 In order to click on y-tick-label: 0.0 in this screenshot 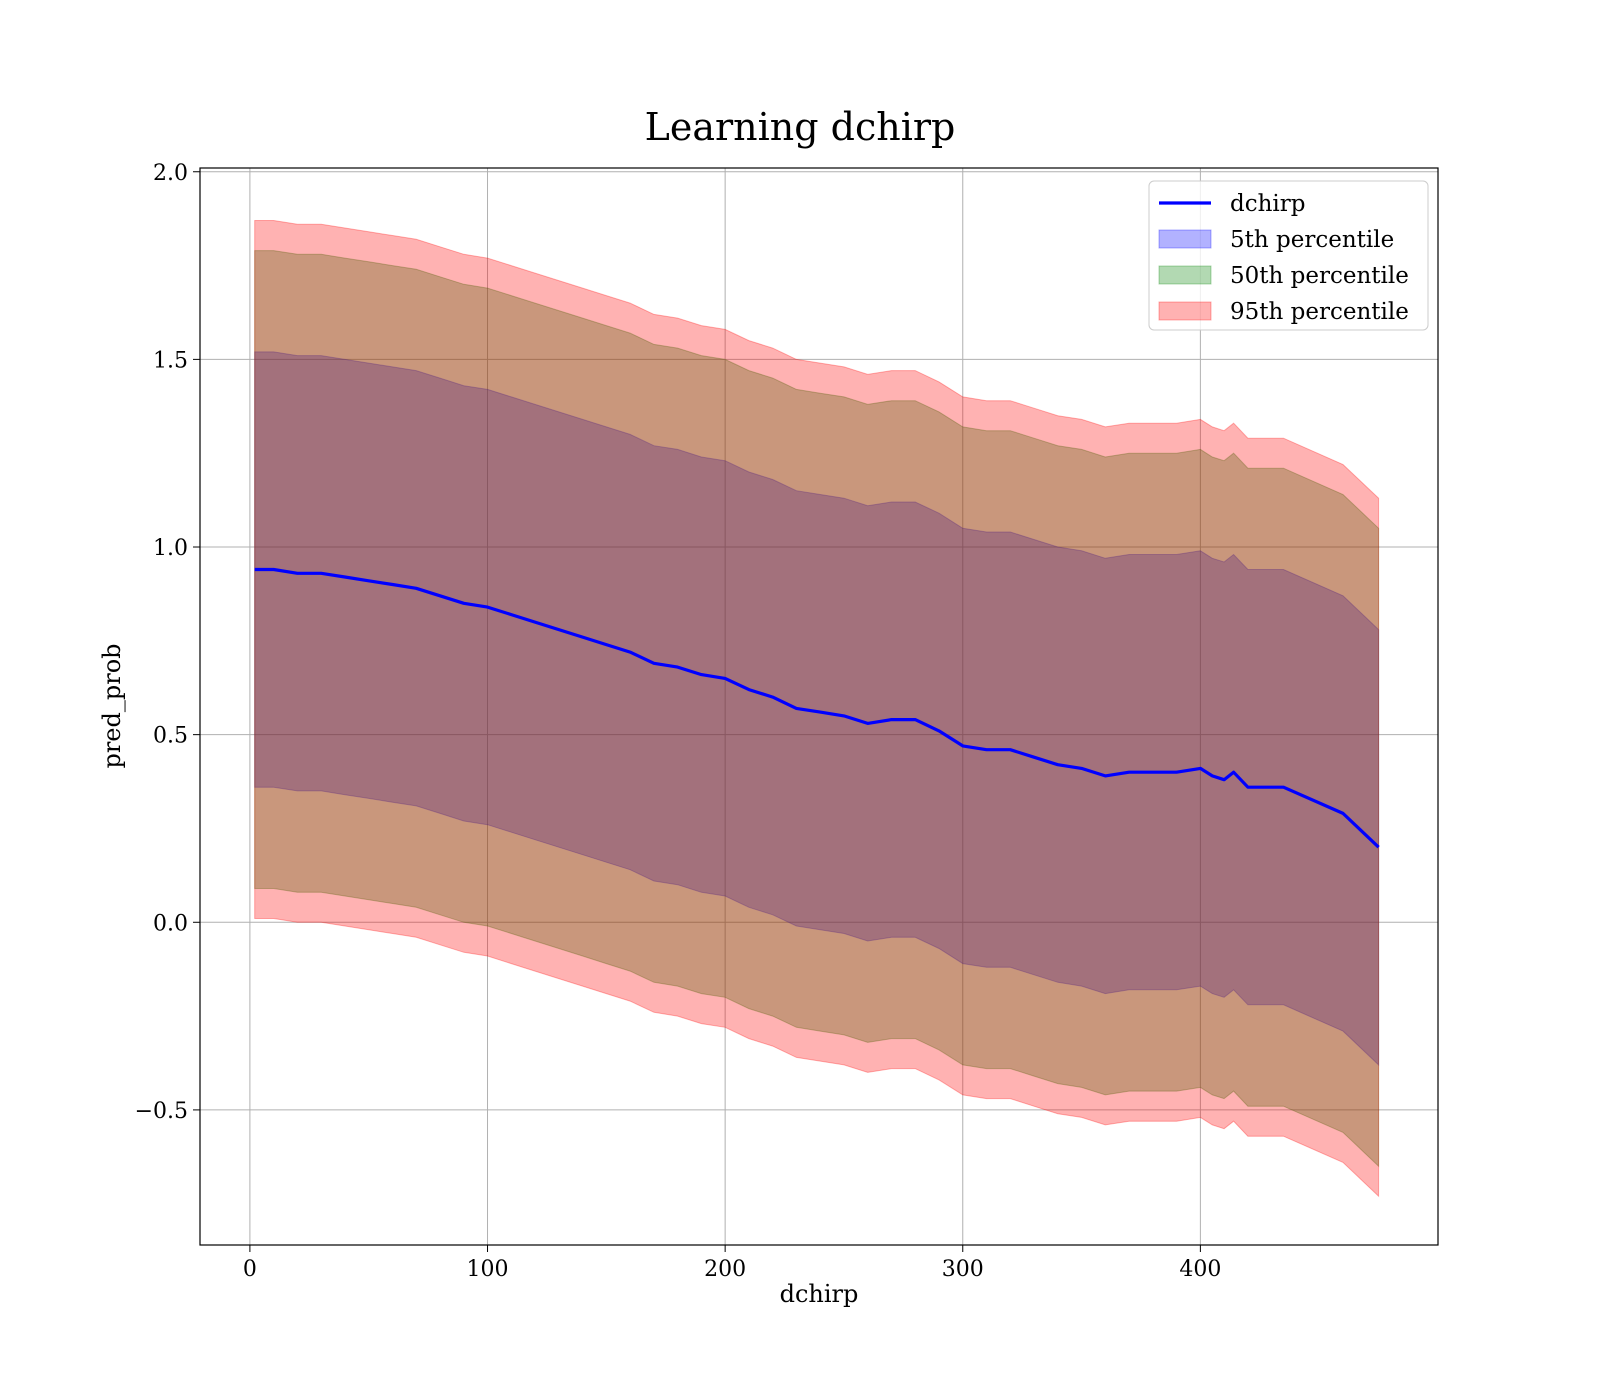, I will do `click(170, 923)`.